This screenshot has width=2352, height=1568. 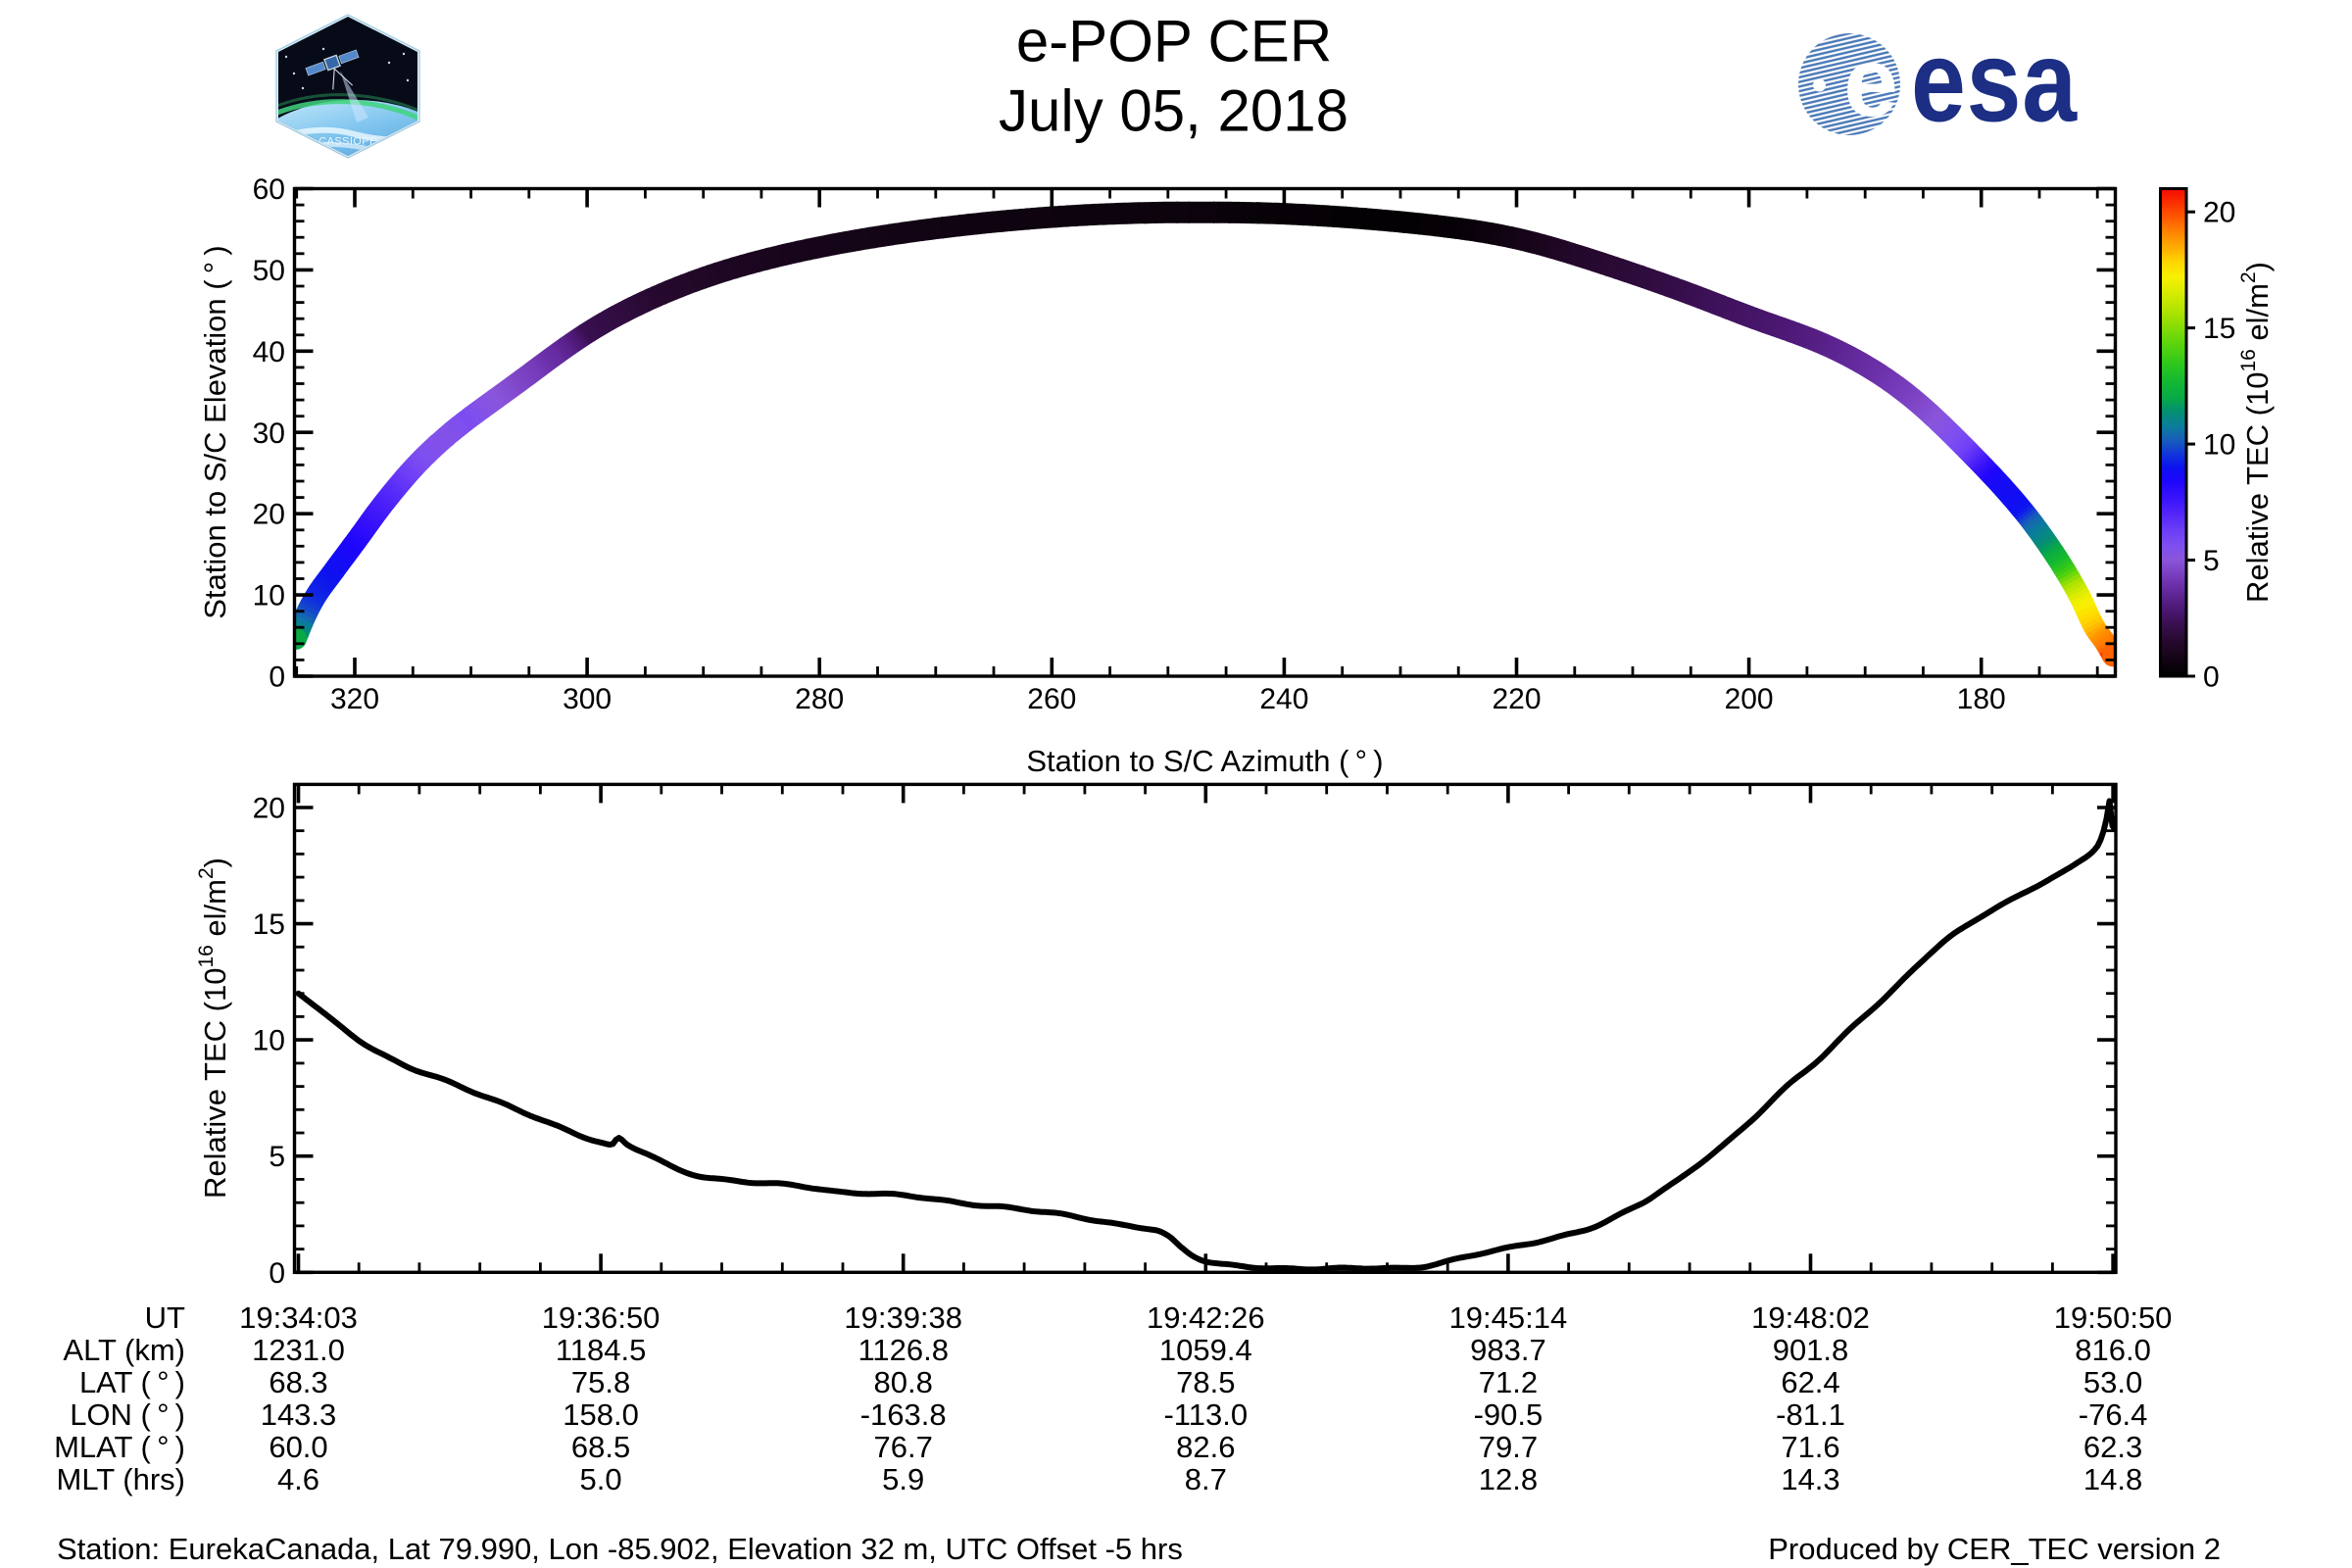 What do you see at coordinates (2112, 1479) in the screenshot?
I see `svg-text: 14.8` at bounding box center [2112, 1479].